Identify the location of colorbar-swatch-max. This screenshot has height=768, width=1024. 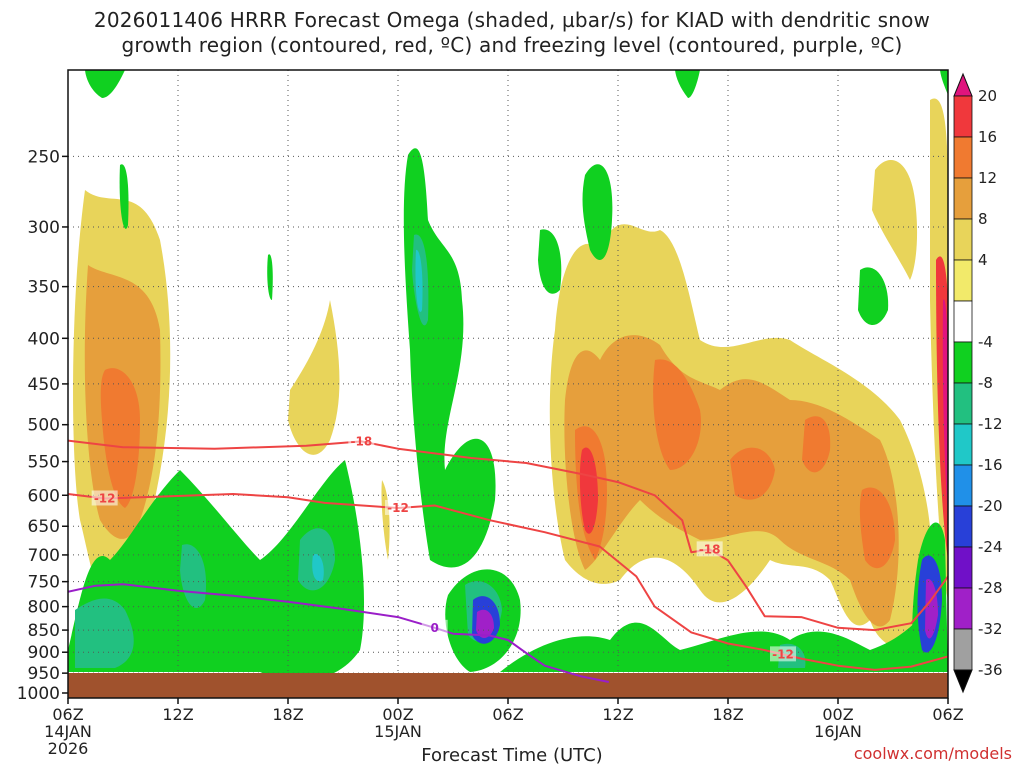
(963, 84).